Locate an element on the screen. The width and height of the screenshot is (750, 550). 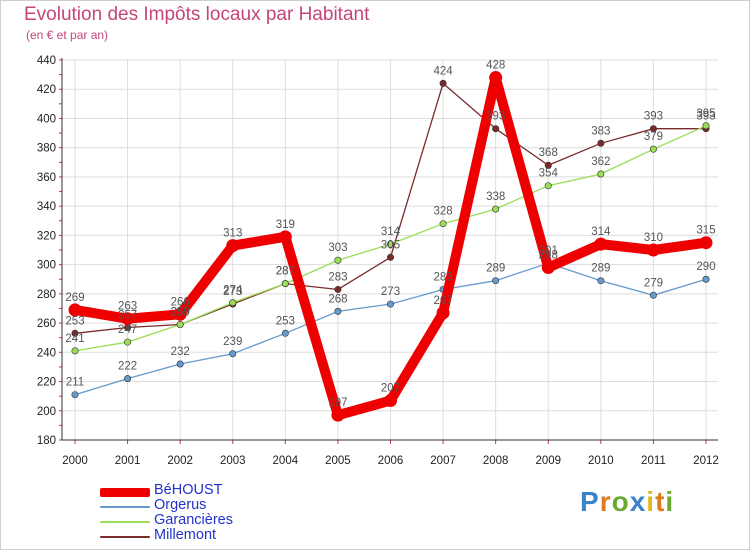
y-tick-label: 320 is located at coordinates (46, 236).